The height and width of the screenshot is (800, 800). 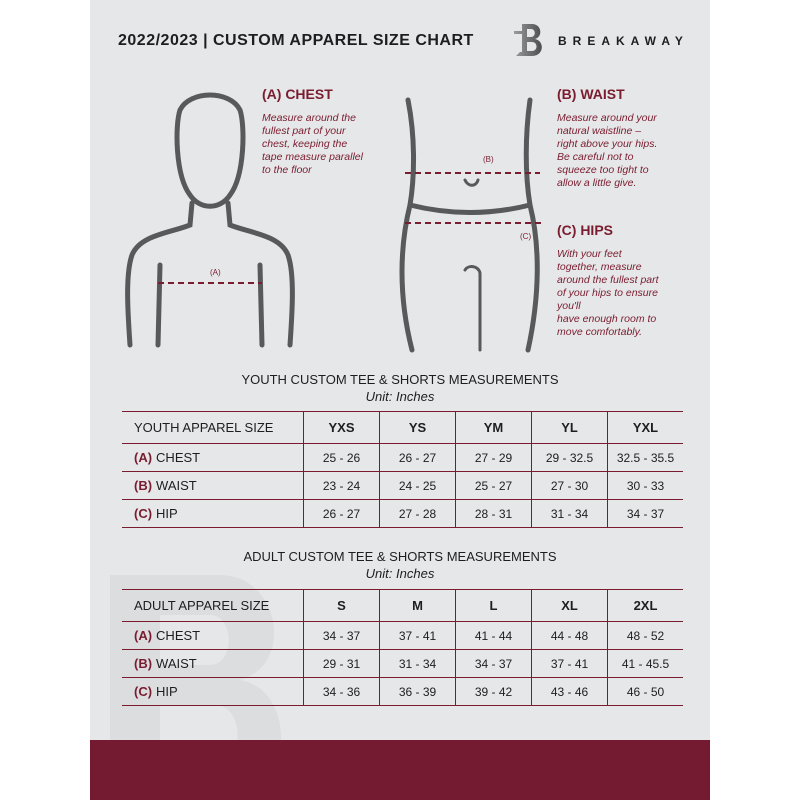 What do you see at coordinates (400, 379) in the screenshot?
I see `youth-table-title: YOUTH CUSTOM TEE & SHORTS MEASUREMENTS` at bounding box center [400, 379].